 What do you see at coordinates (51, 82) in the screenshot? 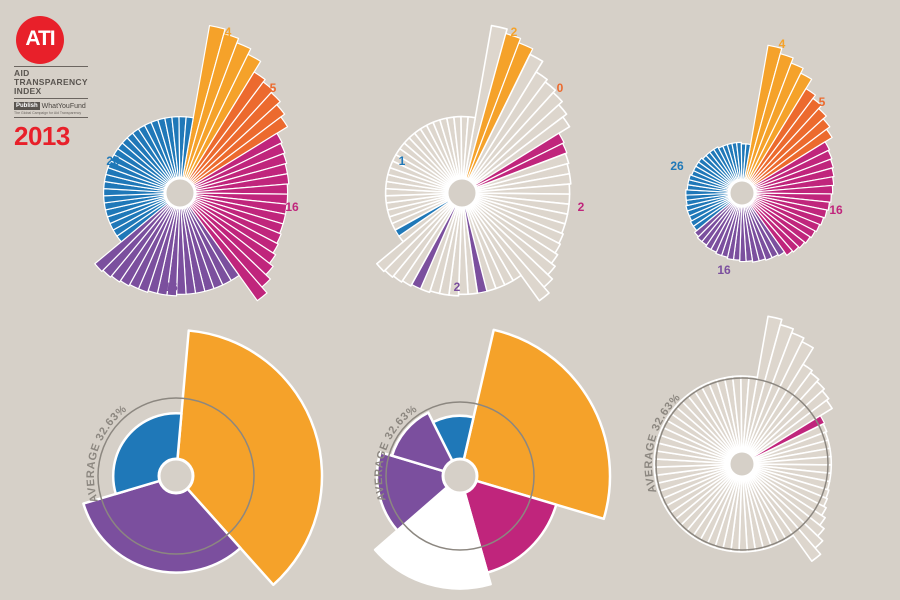
I see `logo-line-2: TRANSPARENCY` at bounding box center [51, 82].